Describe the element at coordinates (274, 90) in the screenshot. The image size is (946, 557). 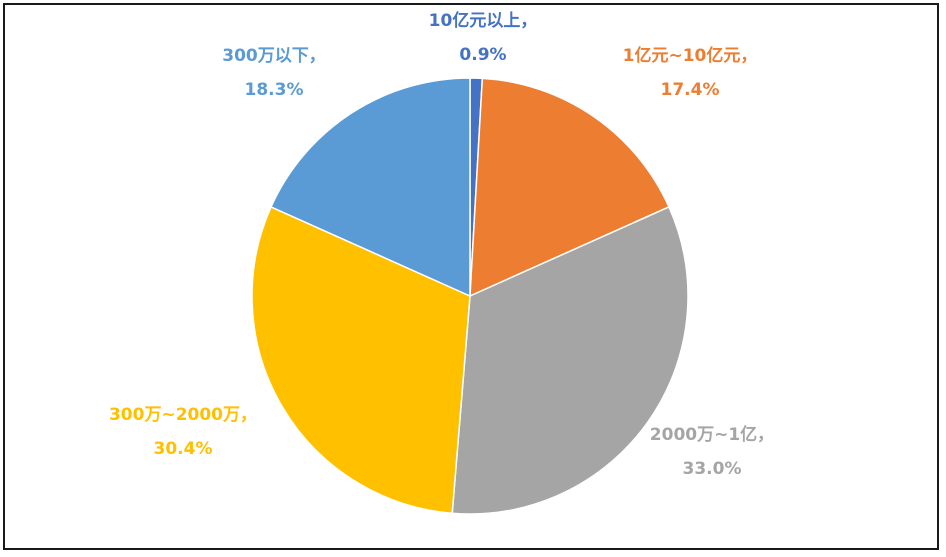
I see `slice-value-label: 18.3%` at that location.